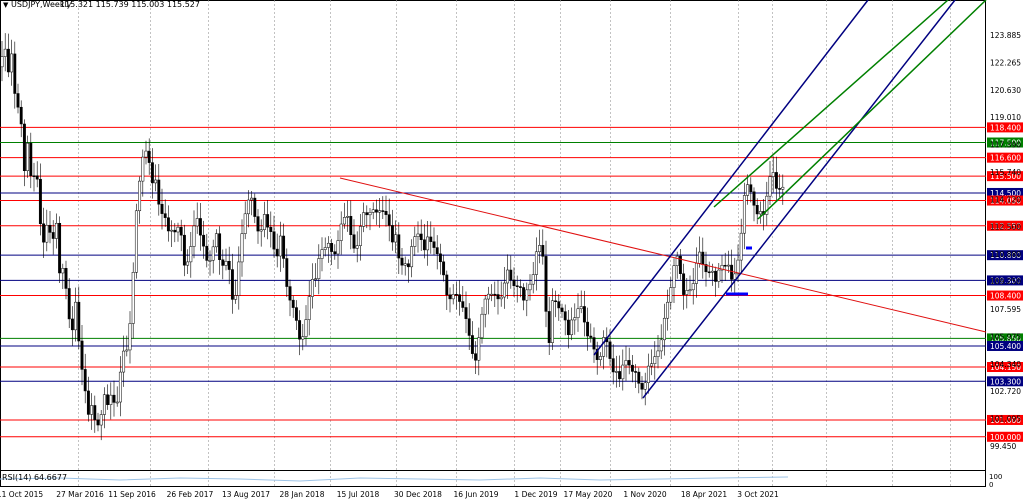 The image size is (1024, 500). Describe the element at coordinates (1005, 281) in the screenshot. I see `y-tick-label: 109.250` at that location.